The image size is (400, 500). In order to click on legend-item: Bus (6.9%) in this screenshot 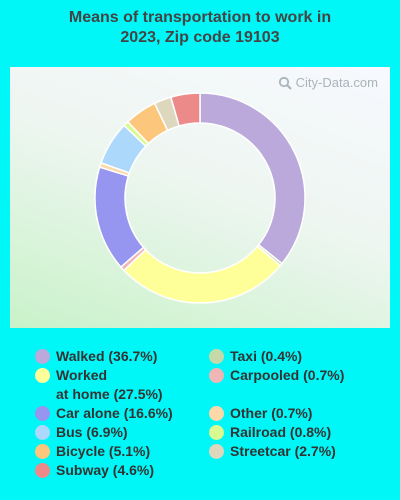, I will do `click(81, 432)`.